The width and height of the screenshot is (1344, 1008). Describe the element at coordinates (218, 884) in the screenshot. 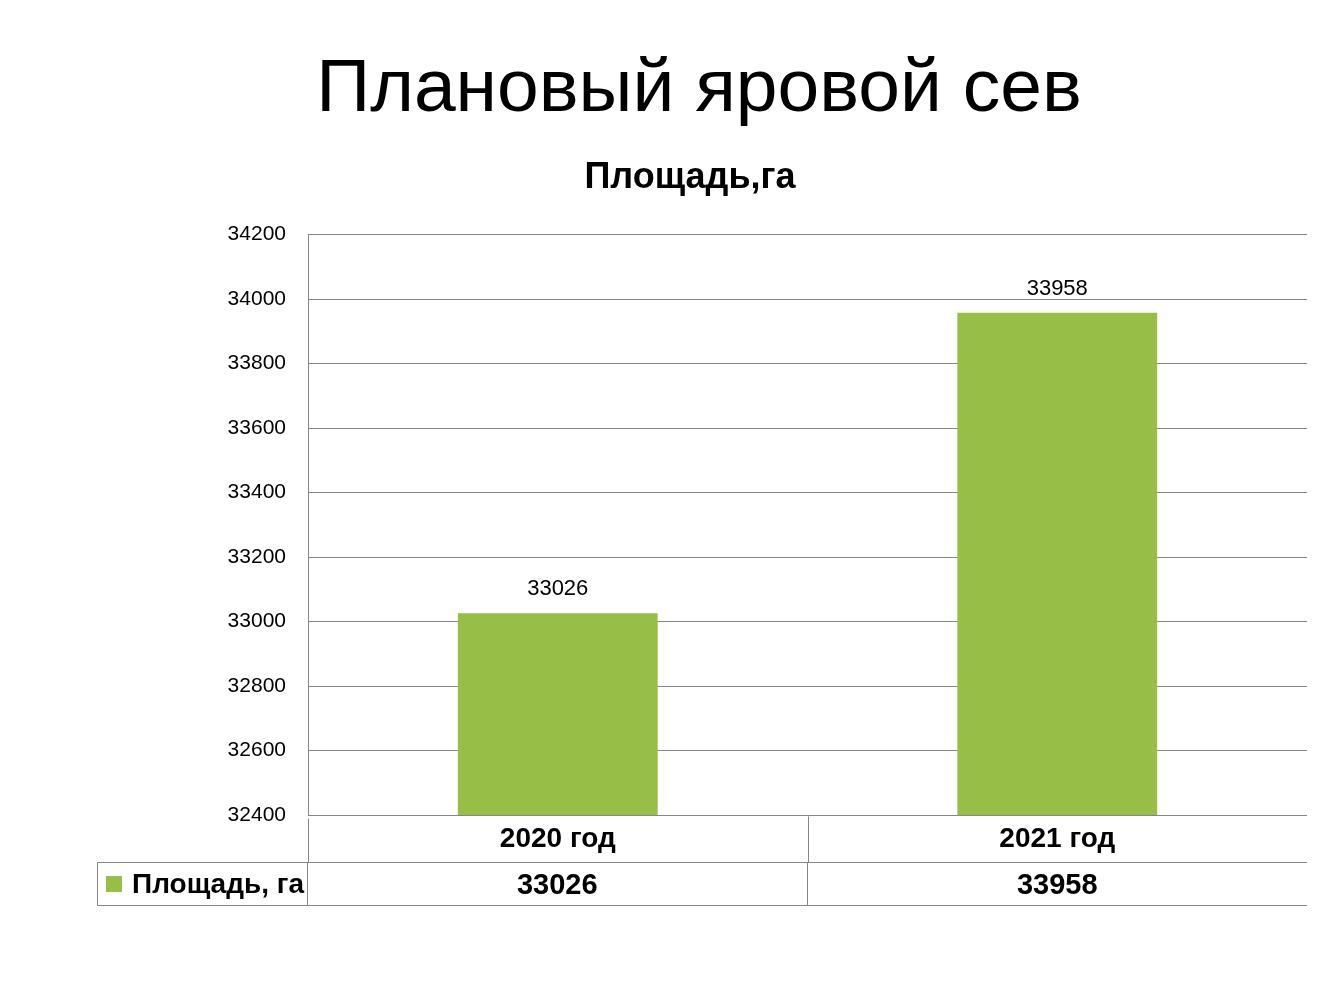

I see `legend-label: Площадь, га` at that location.